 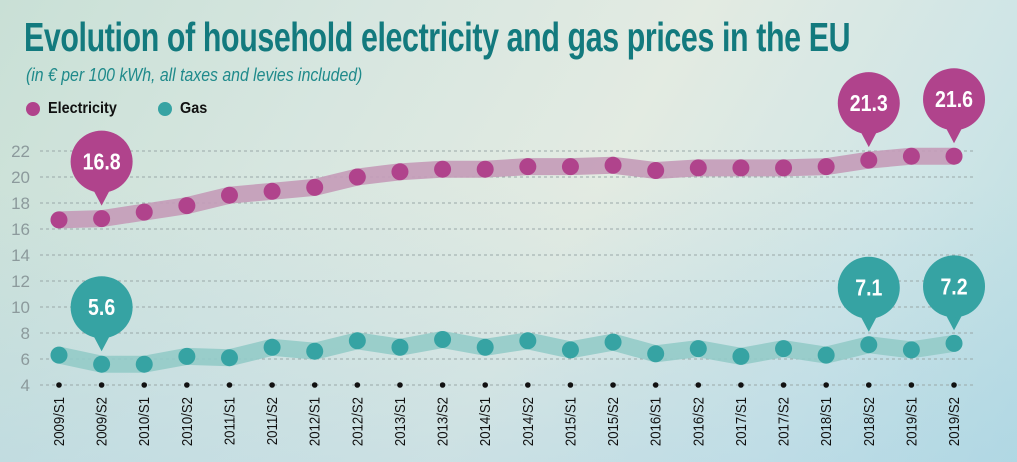 What do you see at coordinates (20, 307) in the screenshot?
I see `y-tick-label: 10` at bounding box center [20, 307].